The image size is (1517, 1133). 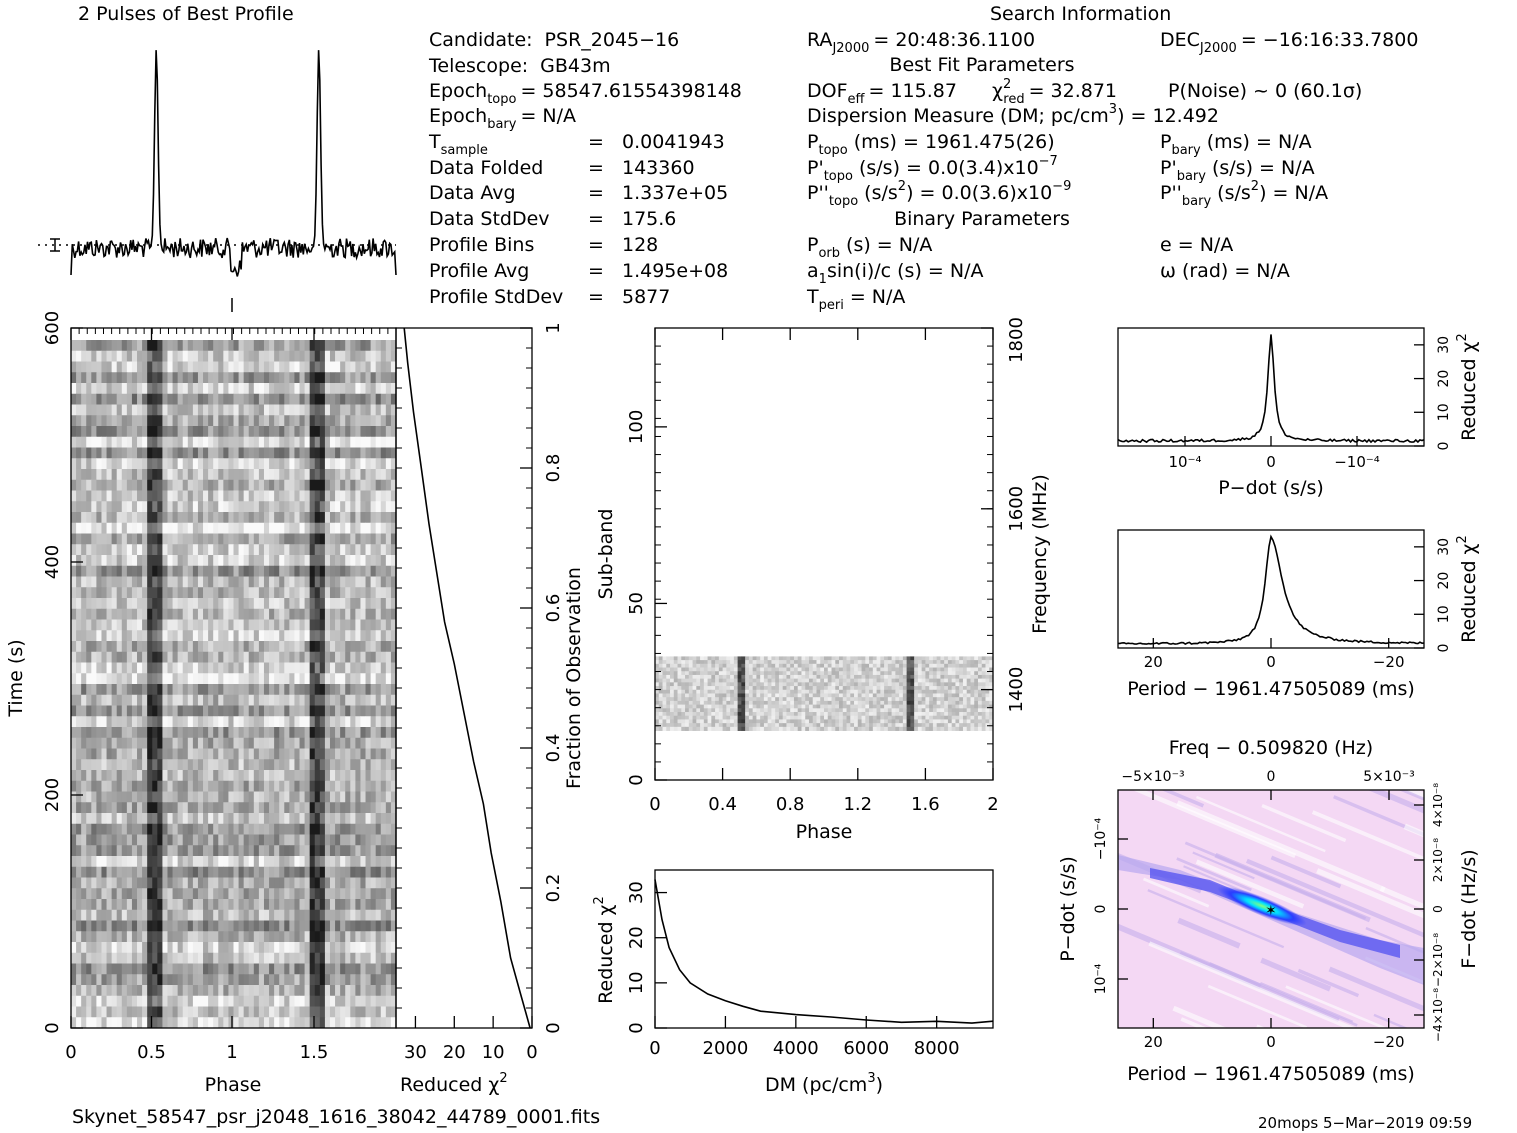 I want to click on omega-line: ω (rad) = N/A, so click(x=1225, y=271).